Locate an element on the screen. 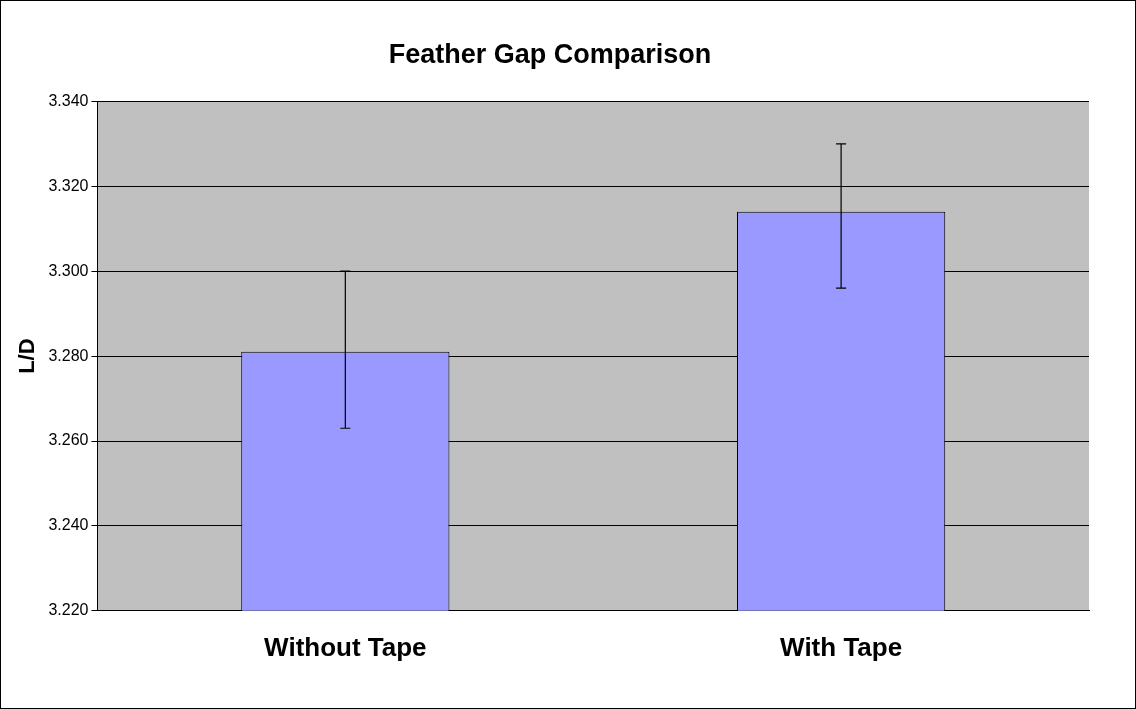 The height and width of the screenshot is (709, 1136). y-tick-label: 3.300 is located at coordinates (68, 270).